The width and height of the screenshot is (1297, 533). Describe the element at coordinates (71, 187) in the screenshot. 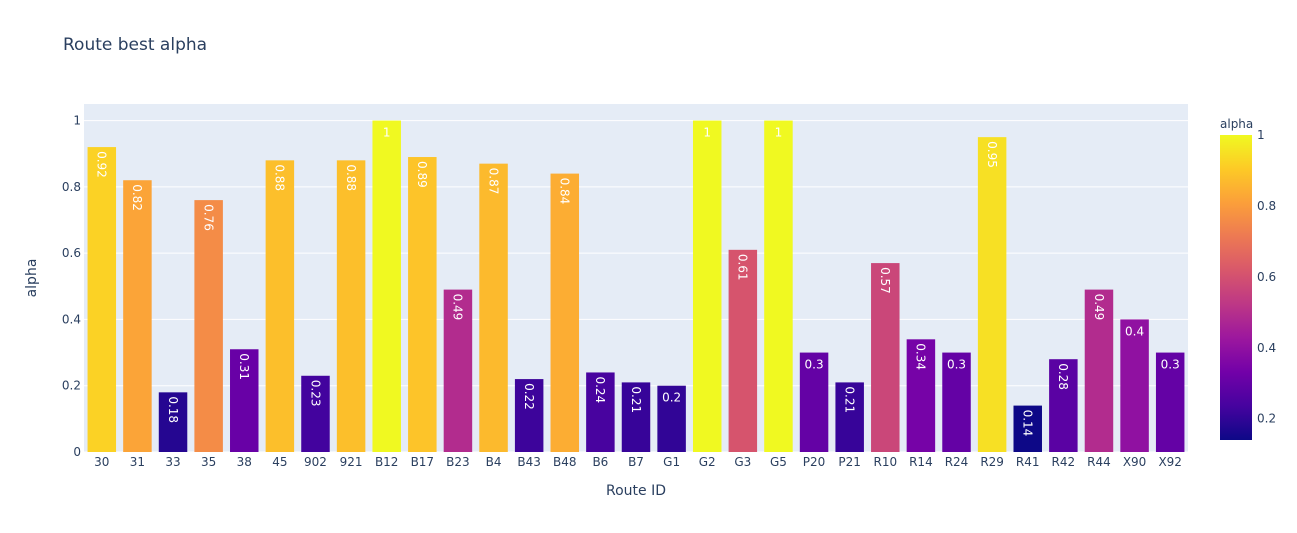

I see `y-tick-label: 0.8` at that location.